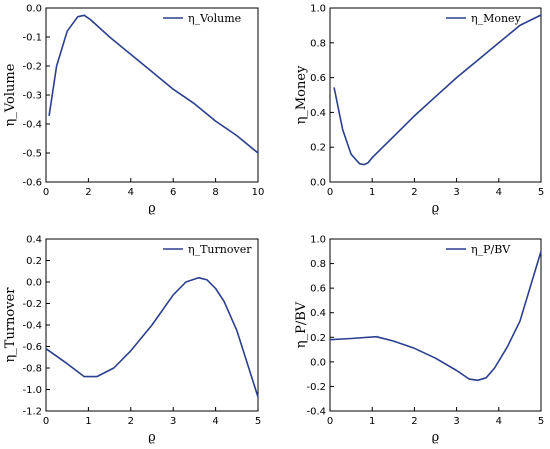 The height and width of the screenshot is (449, 550). Describe the element at coordinates (10, 94) in the screenshot. I see `y-axis-label: η_Volume` at that location.